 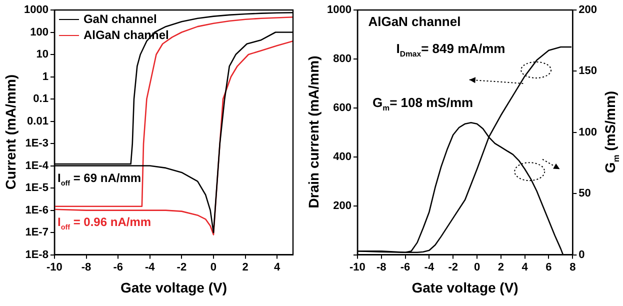 What do you see at coordinates (313, 132) in the screenshot?
I see `y-axis-title: Drain current (mA/mm)` at bounding box center [313, 132].